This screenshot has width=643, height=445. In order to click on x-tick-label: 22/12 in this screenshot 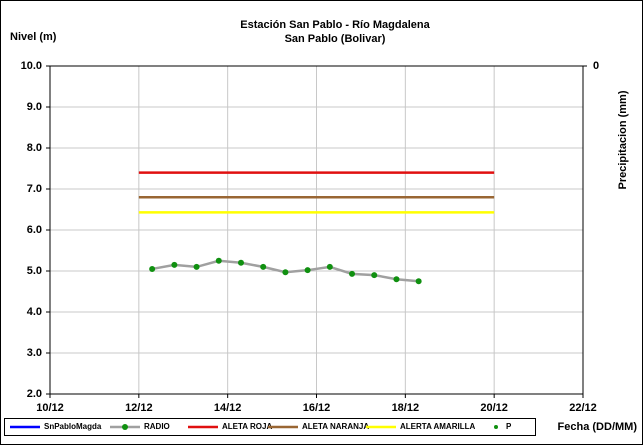, I will do `click(583, 408)`.